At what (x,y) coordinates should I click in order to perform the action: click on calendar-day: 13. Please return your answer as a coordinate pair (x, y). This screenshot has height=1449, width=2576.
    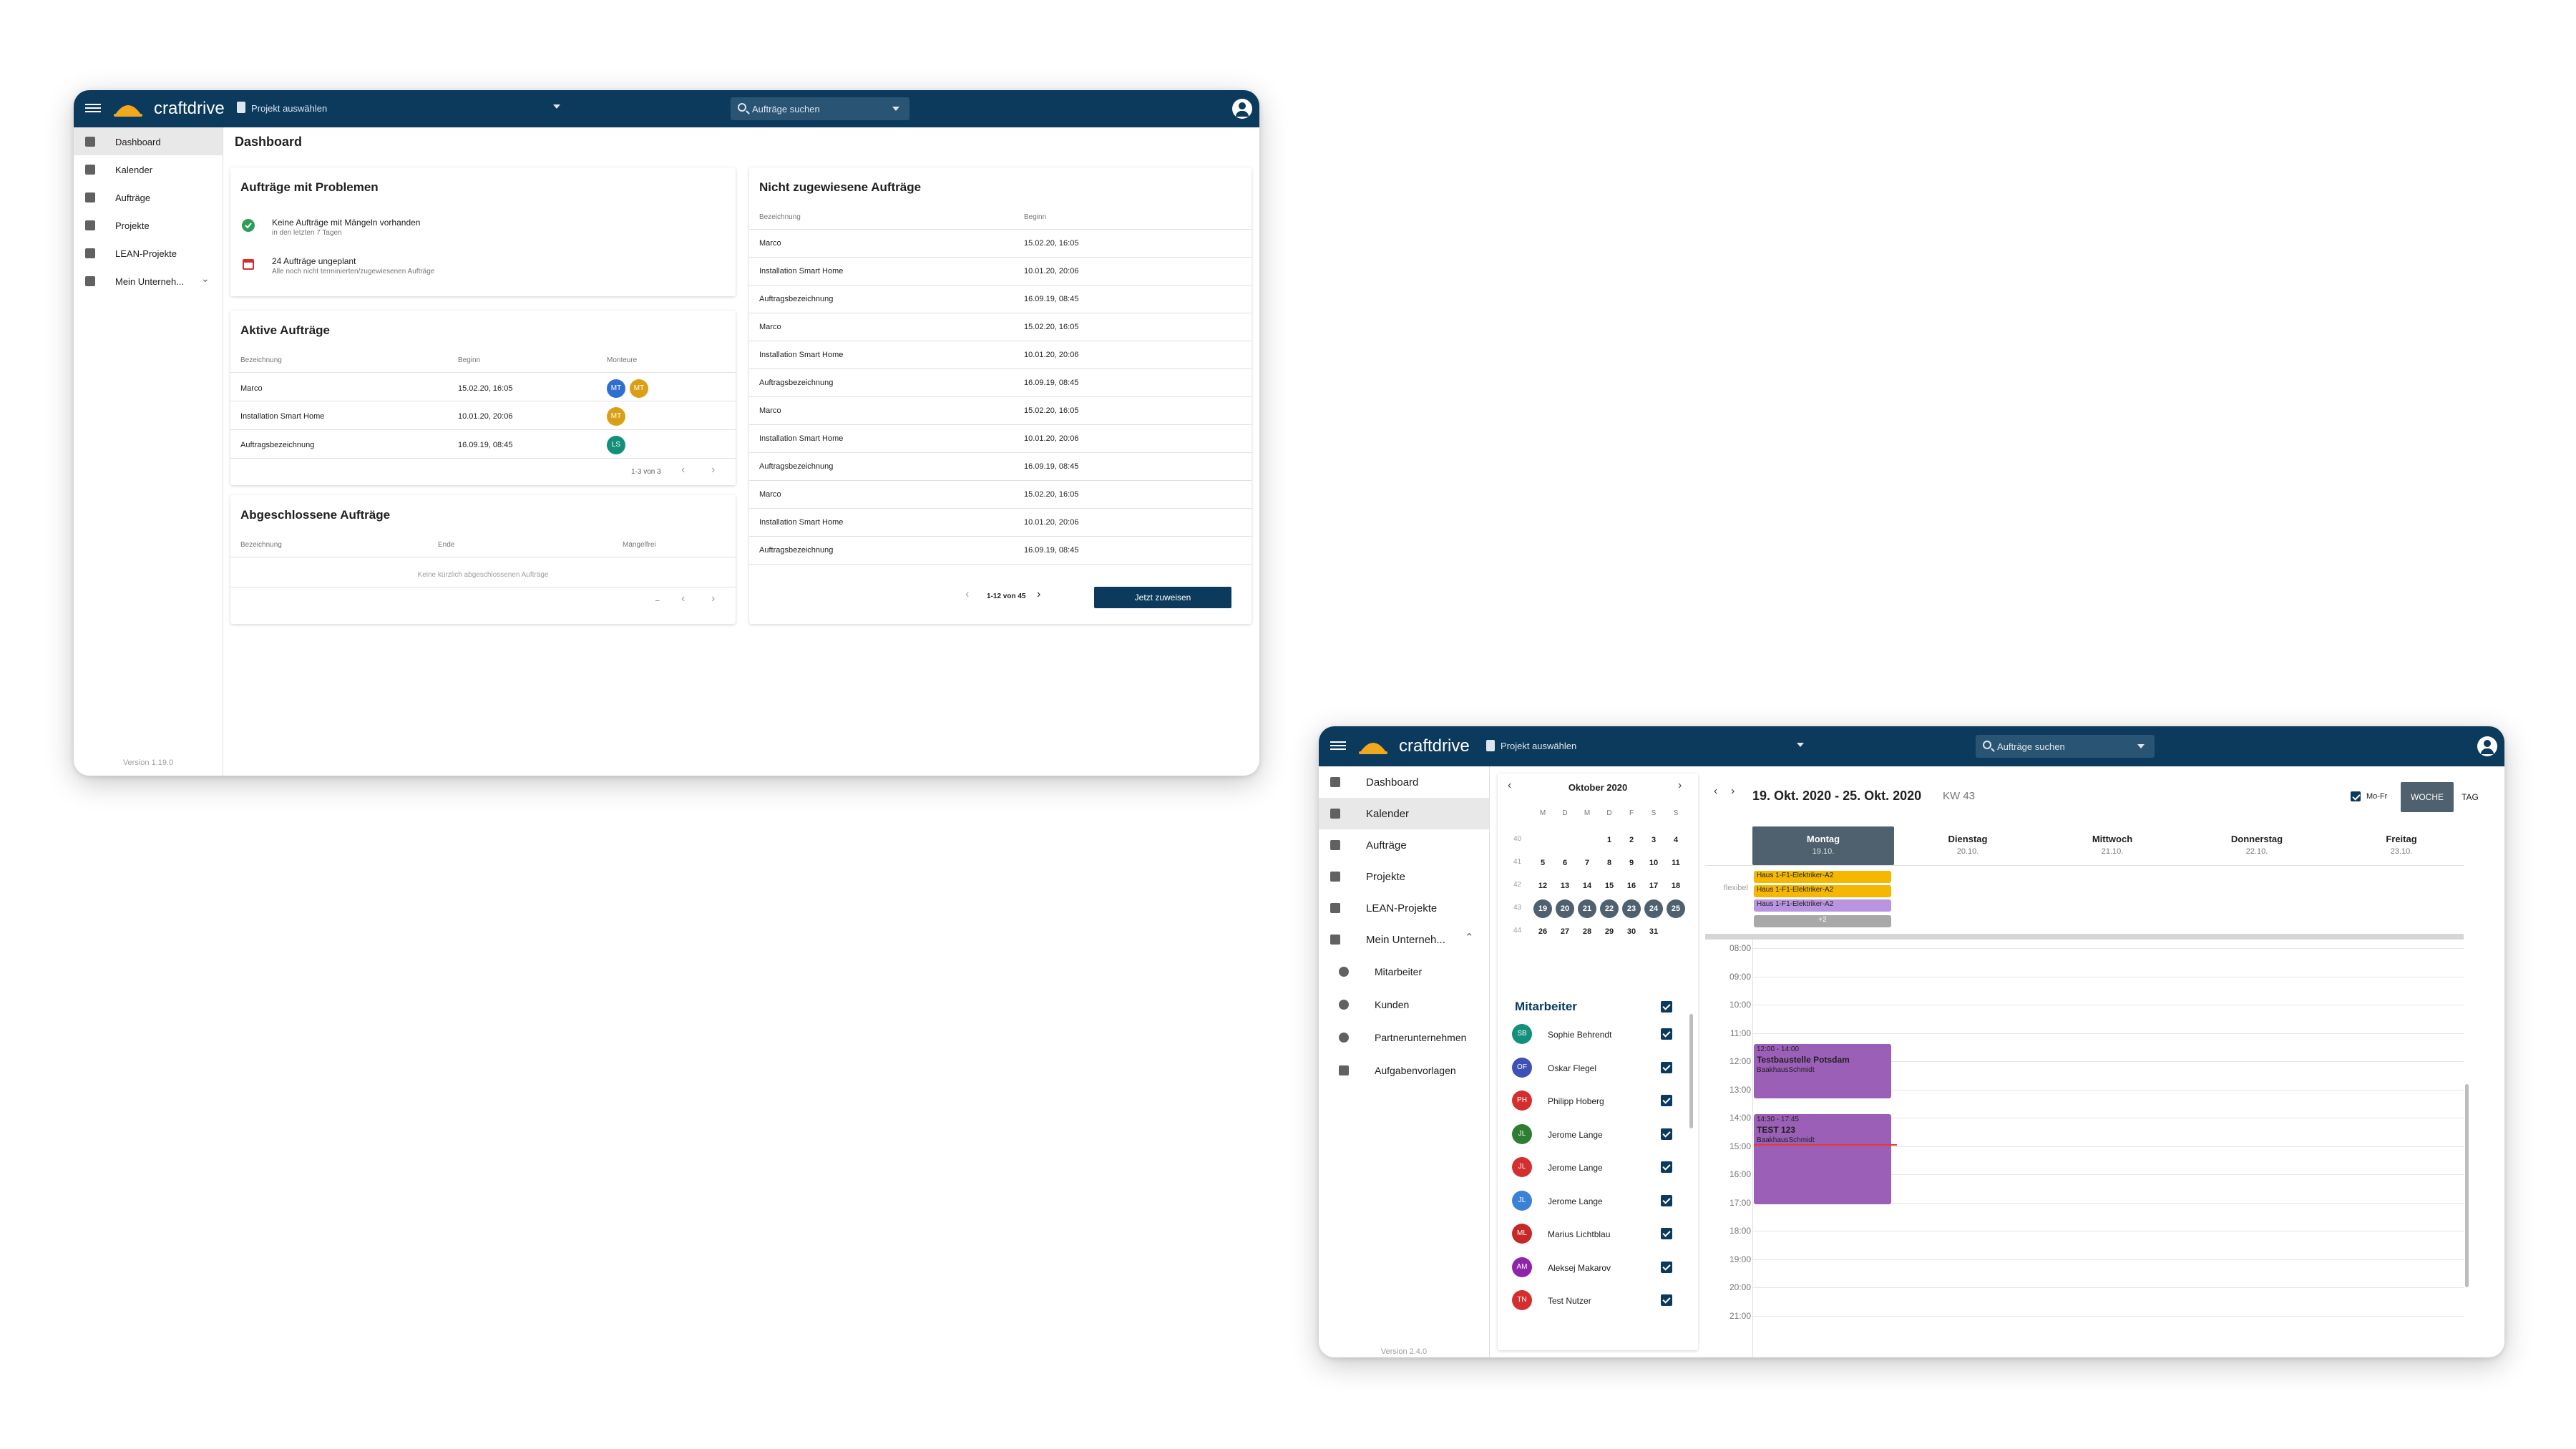
    Looking at the image, I should click on (1565, 886).